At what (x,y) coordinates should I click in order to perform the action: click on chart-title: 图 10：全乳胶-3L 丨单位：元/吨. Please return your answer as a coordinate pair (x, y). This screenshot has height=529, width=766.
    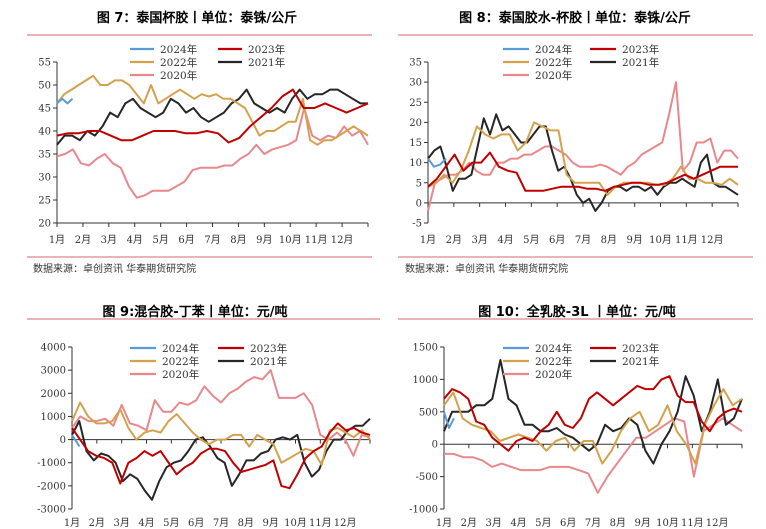
    Looking at the image, I should click on (577, 312).